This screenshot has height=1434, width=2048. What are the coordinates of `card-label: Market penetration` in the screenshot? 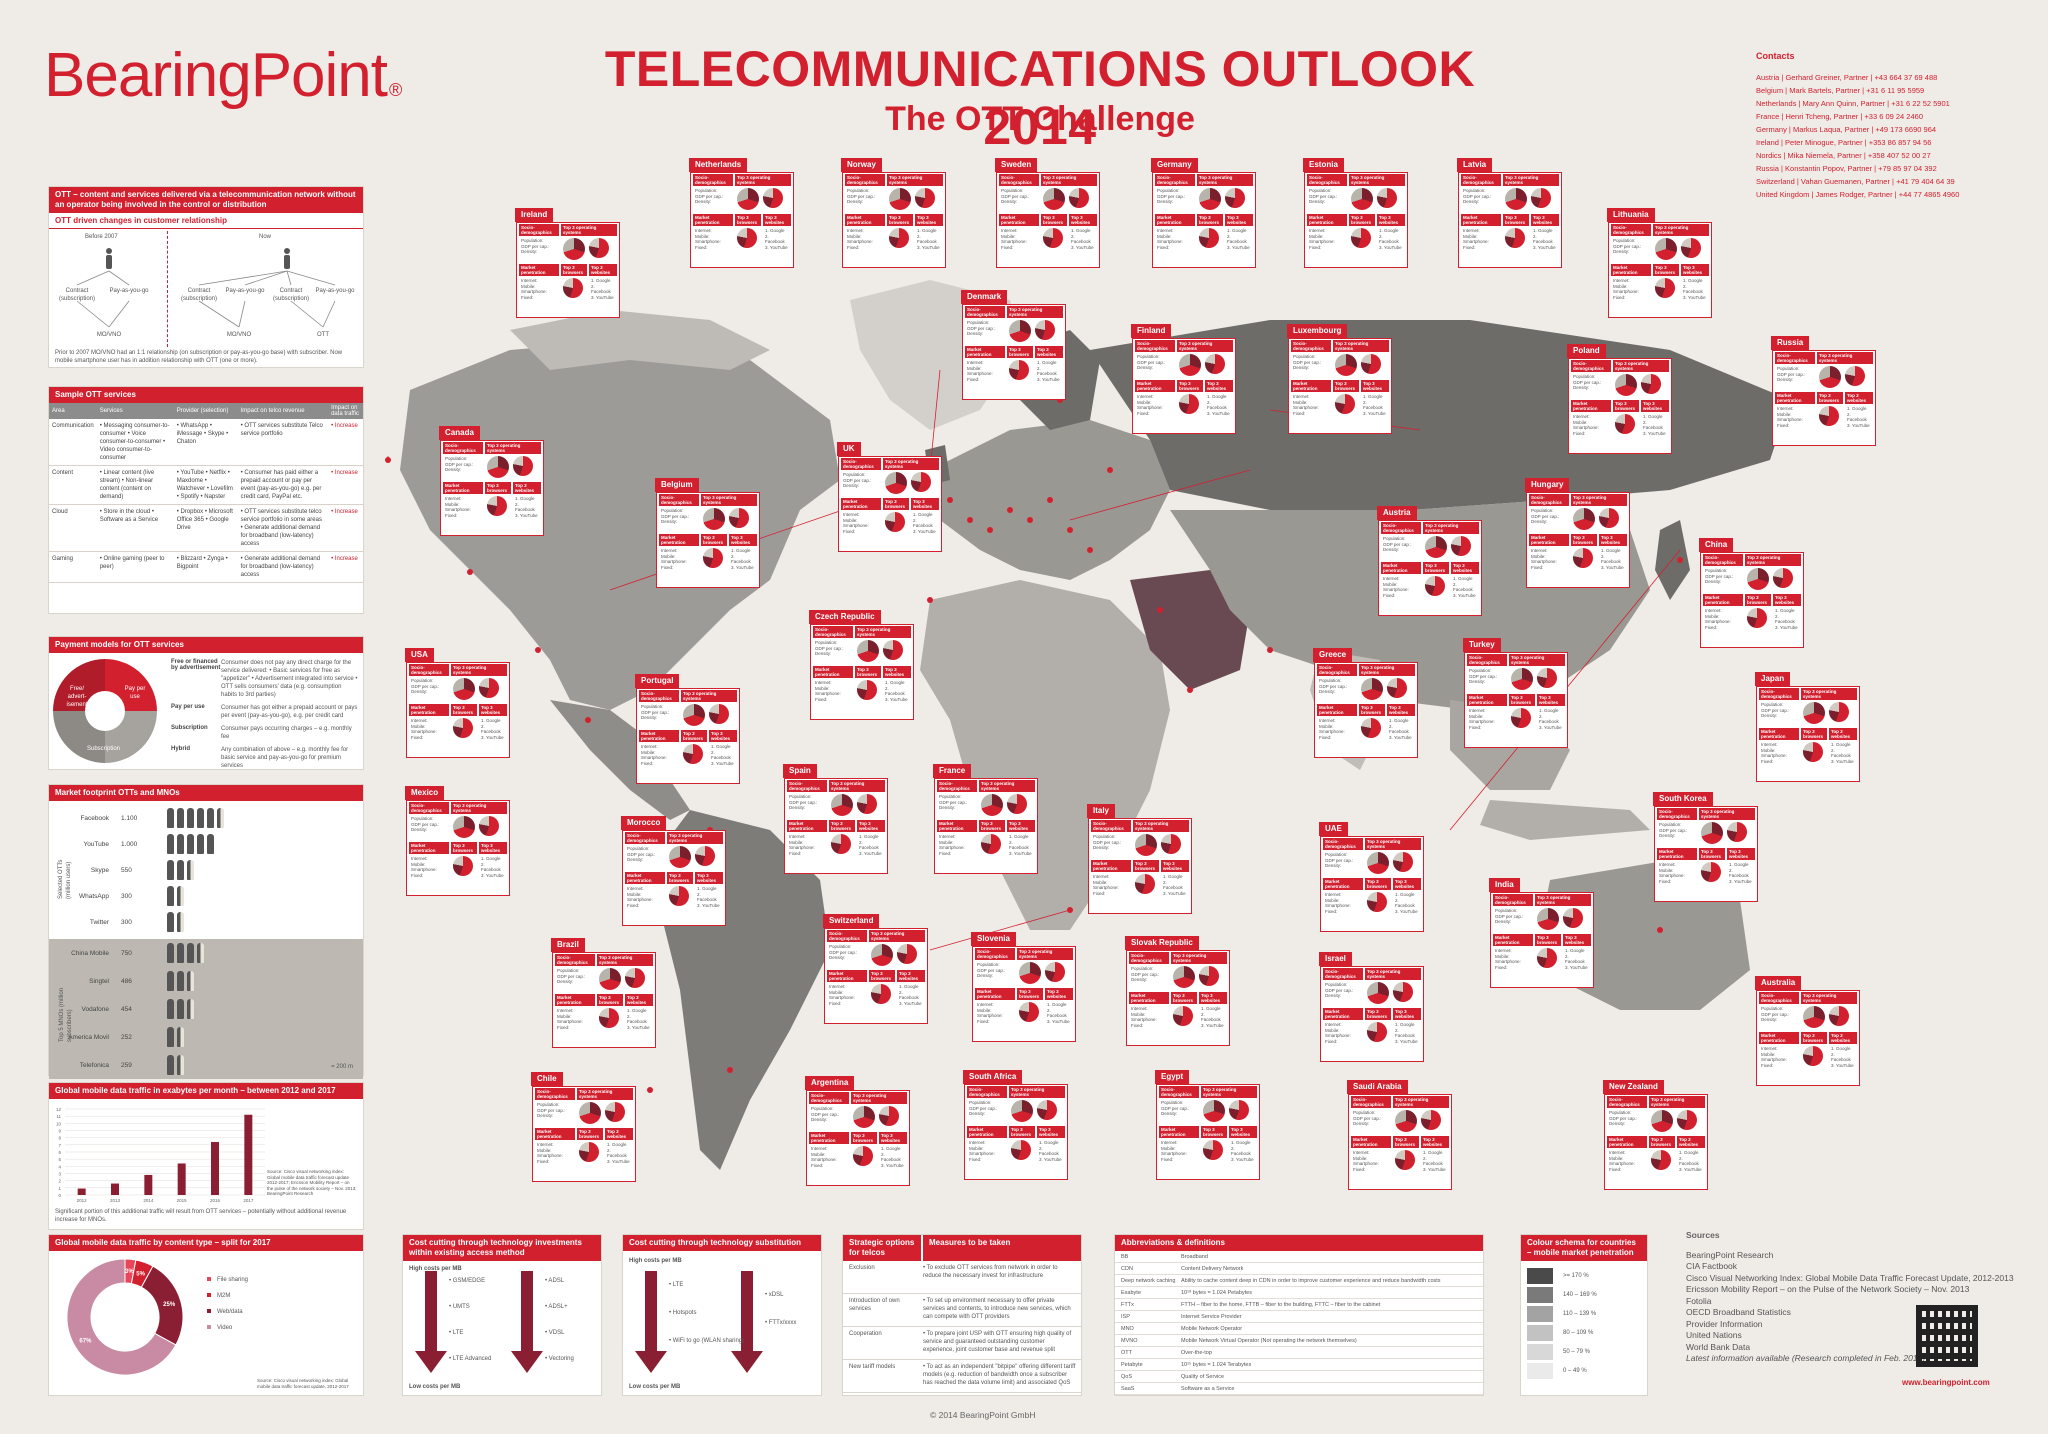 It's located at (713, 220).